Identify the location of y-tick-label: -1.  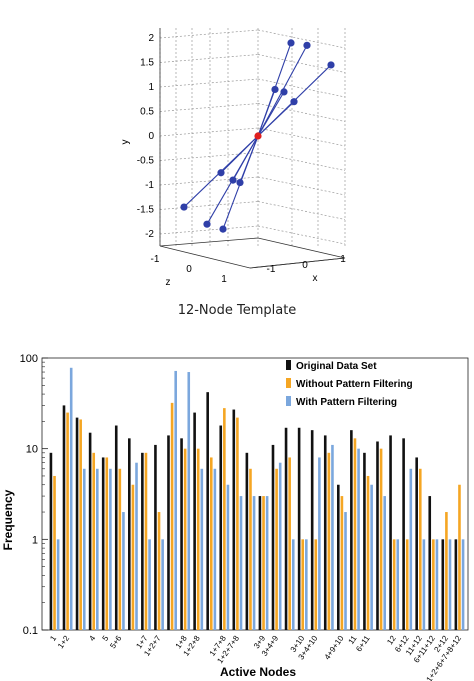
(149, 185).